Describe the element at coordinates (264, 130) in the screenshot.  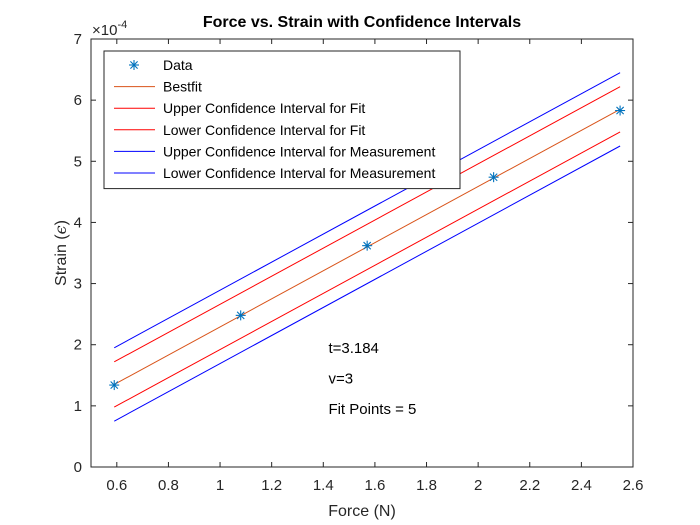
I see `legend-label: Lower Confidence Interval for Fit` at that location.